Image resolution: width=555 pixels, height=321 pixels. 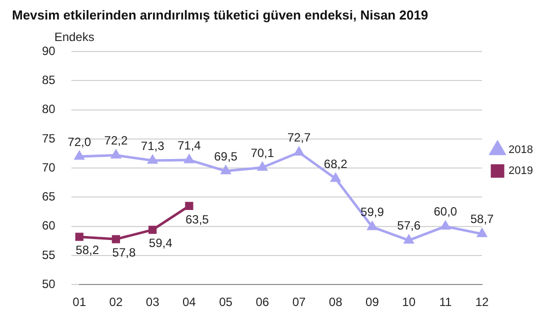 I want to click on x-tick-label: 01, so click(x=79, y=302).